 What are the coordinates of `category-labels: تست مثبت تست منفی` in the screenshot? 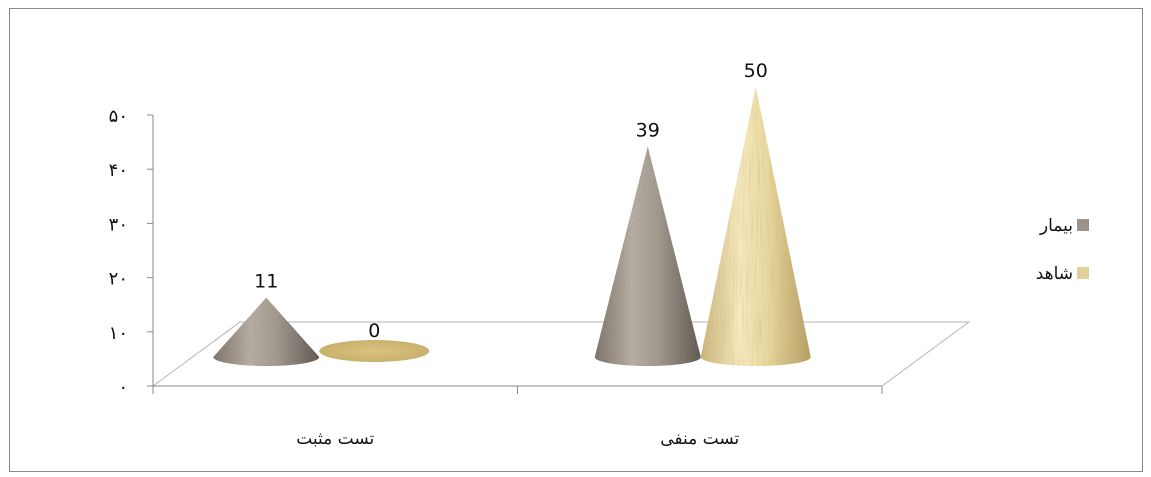 It's located at (517, 439).